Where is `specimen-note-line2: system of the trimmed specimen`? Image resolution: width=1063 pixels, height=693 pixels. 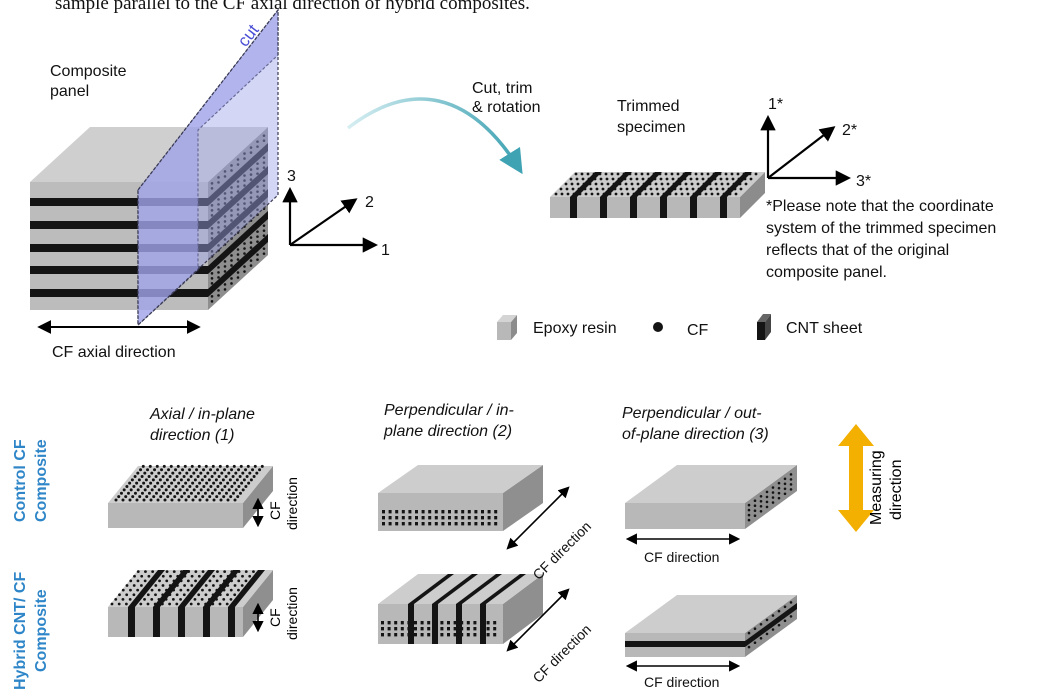 specimen-note-line2: system of the trimmed specimen is located at coordinates (881, 228).